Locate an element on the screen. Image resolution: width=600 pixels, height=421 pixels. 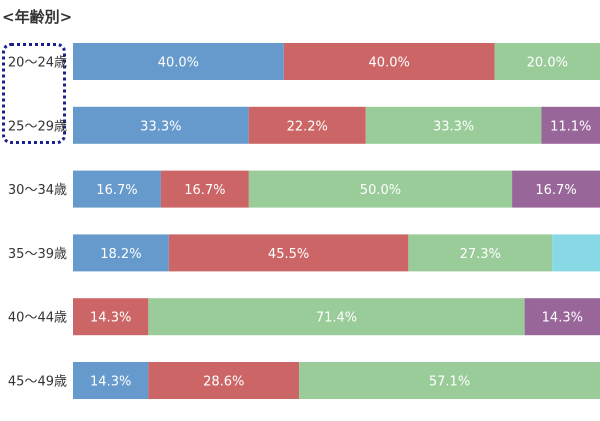
data-label: 45.5% is located at coordinates (288, 254).